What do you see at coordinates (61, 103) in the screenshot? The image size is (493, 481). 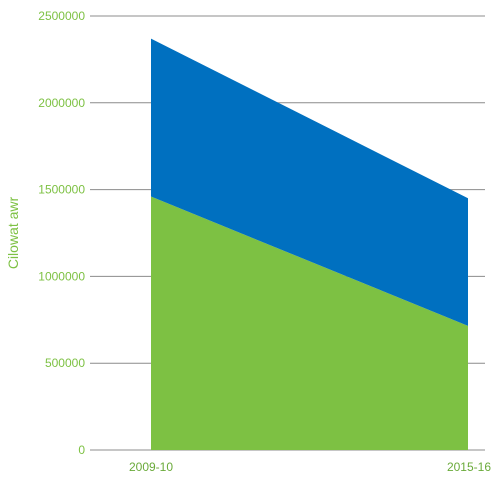 I see `y-tick-label: 2000000` at bounding box center [61, 103].